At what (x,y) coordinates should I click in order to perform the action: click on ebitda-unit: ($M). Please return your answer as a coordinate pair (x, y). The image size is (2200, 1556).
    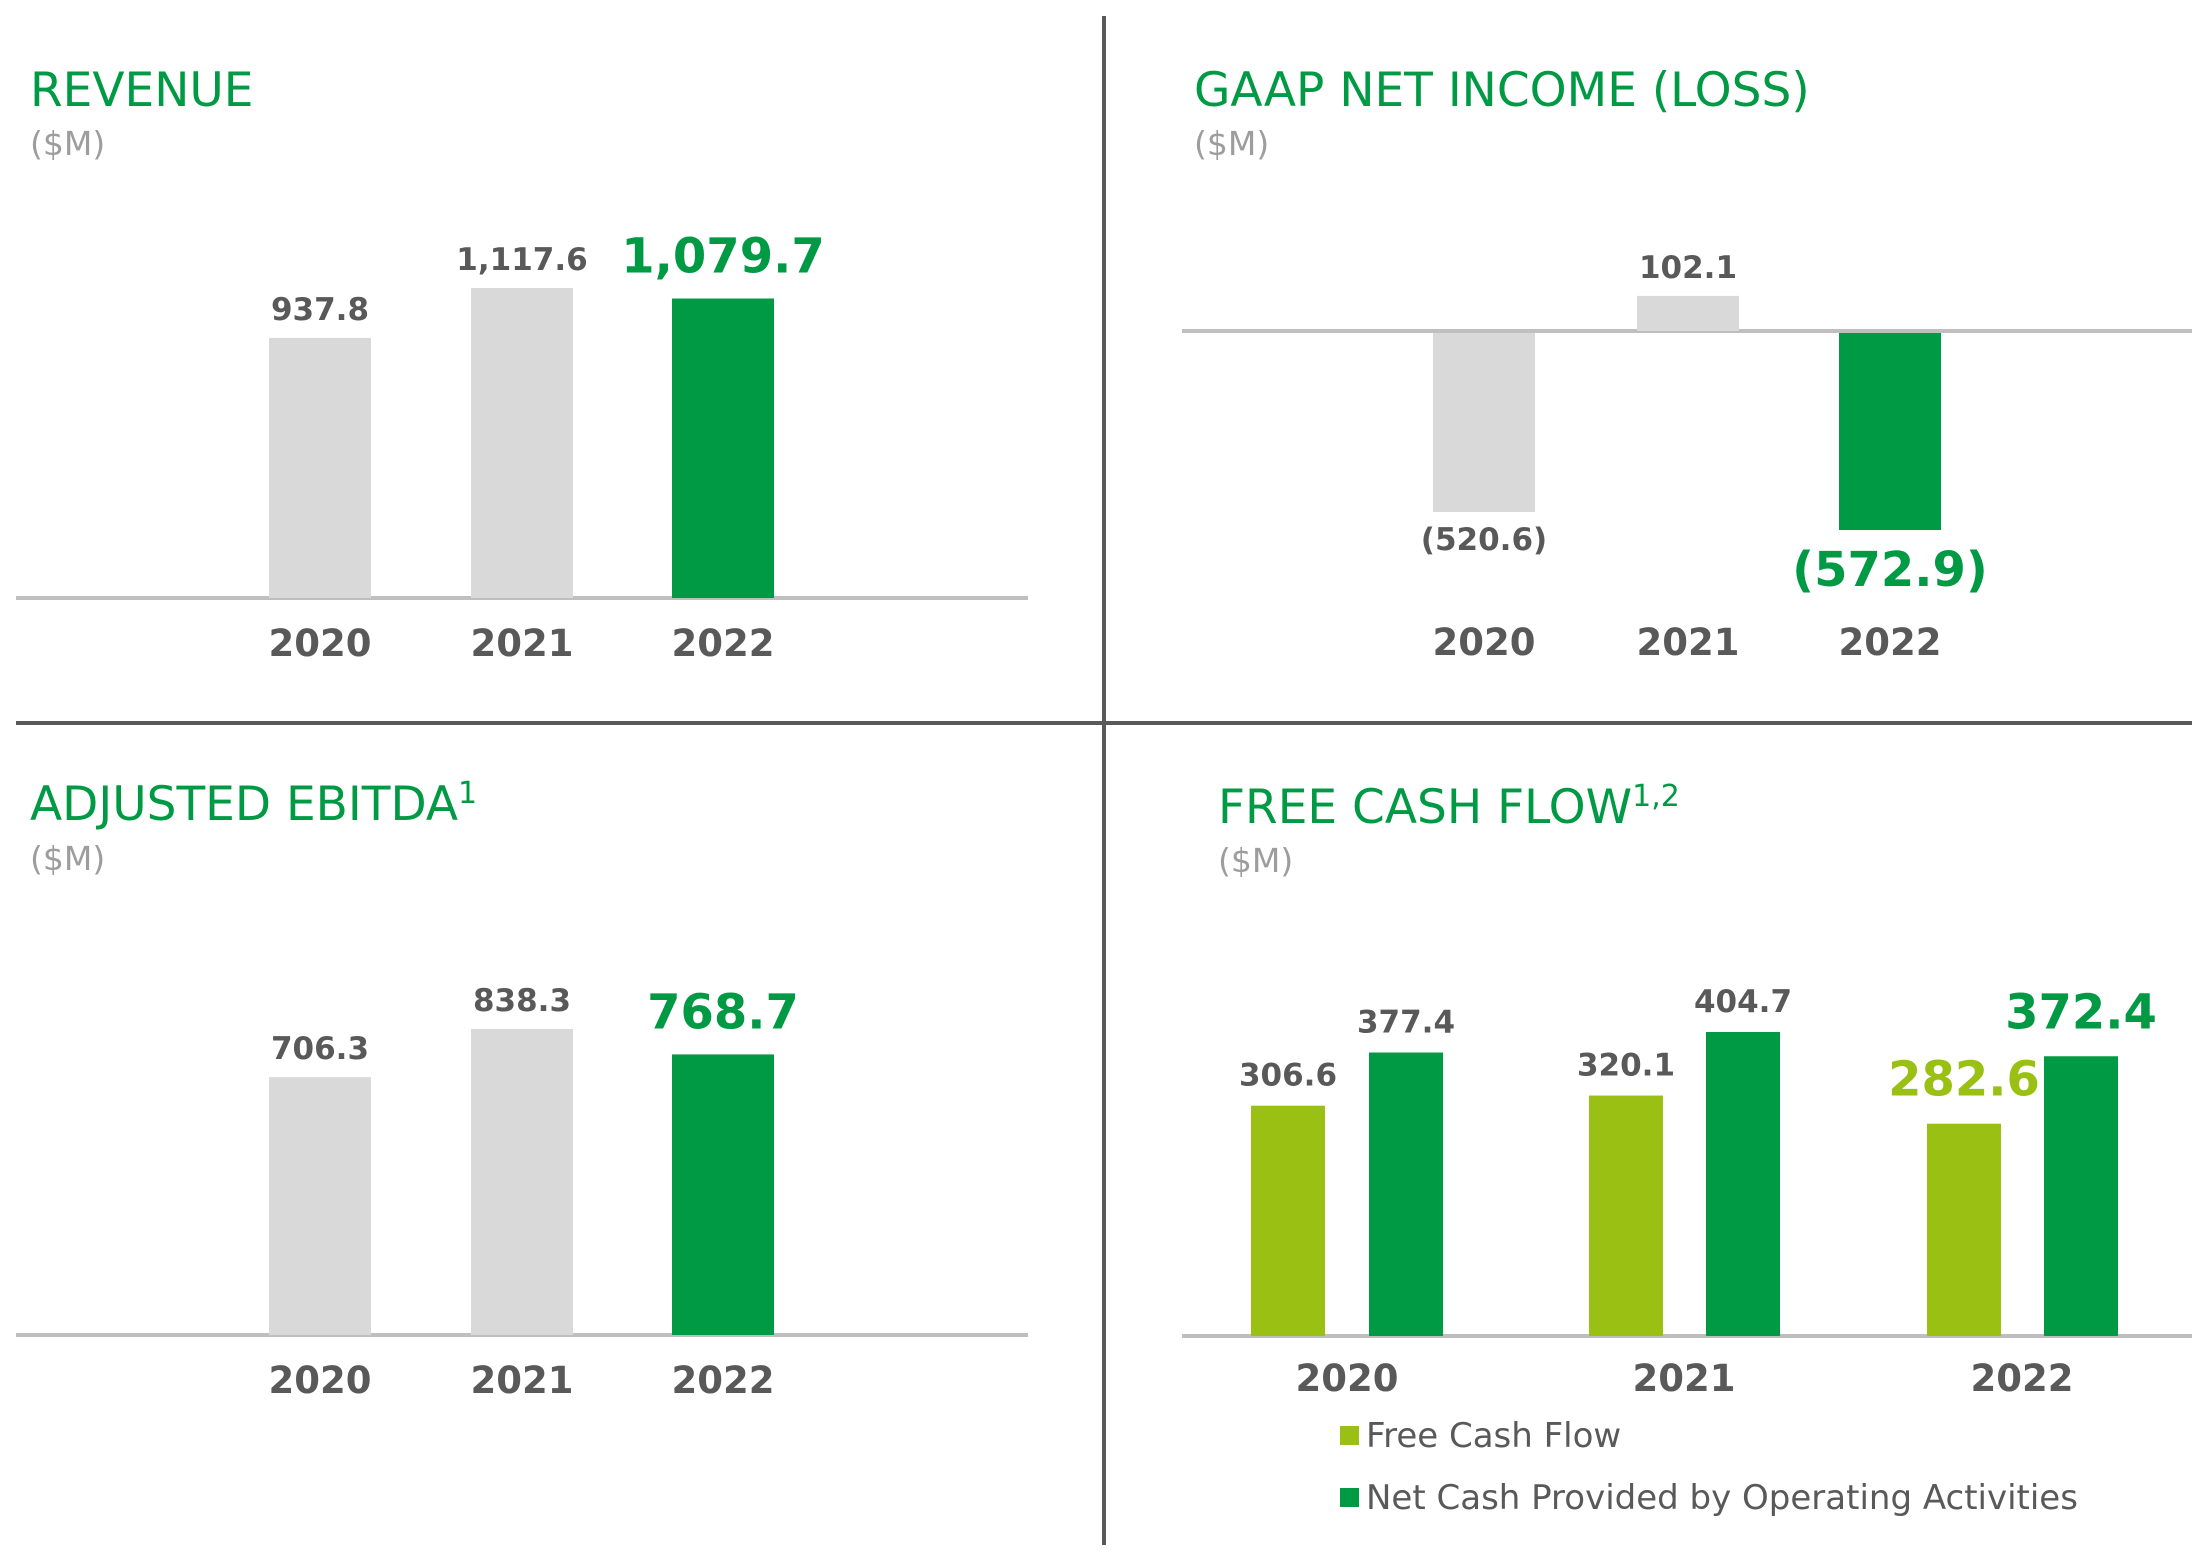
    Looking at the image, I should click on (67, 858).